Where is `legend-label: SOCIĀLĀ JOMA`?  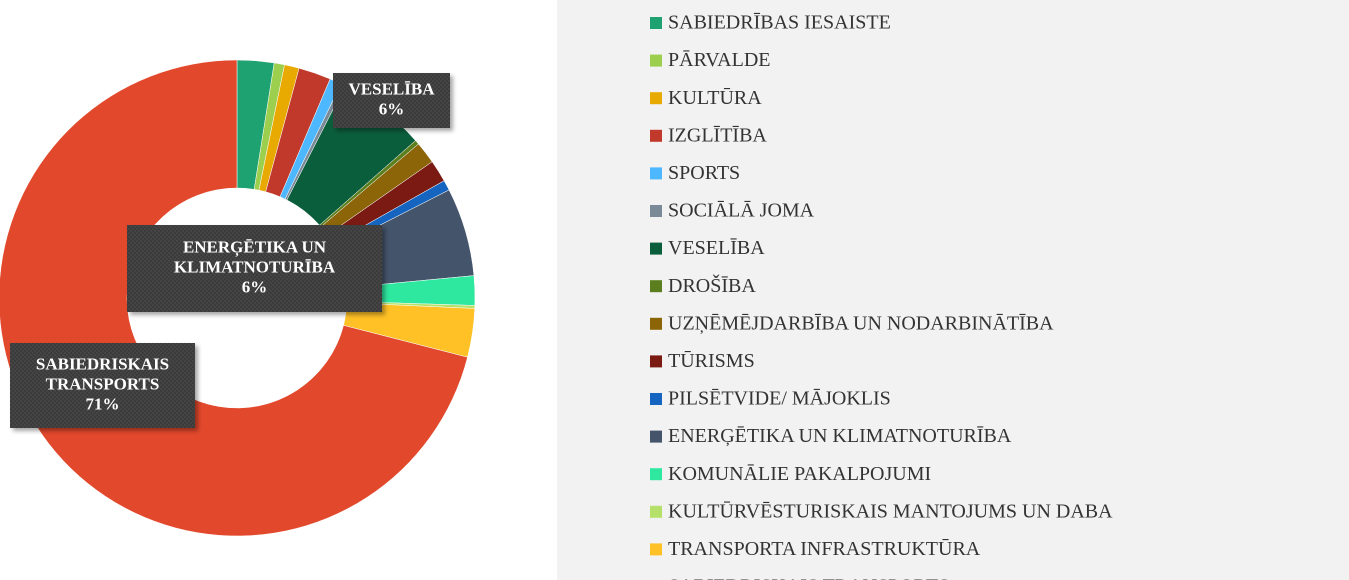
legend-label: SOCIĀLĀ JOMA is located at coordinates (741, 211).